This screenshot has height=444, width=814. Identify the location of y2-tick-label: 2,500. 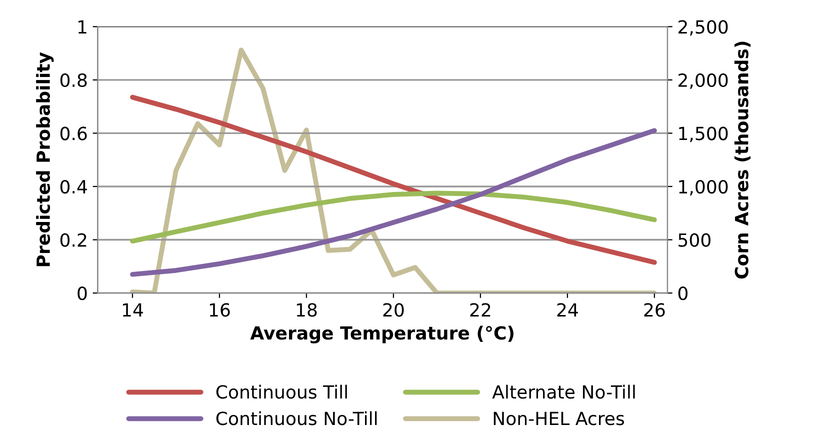
(703, 28).